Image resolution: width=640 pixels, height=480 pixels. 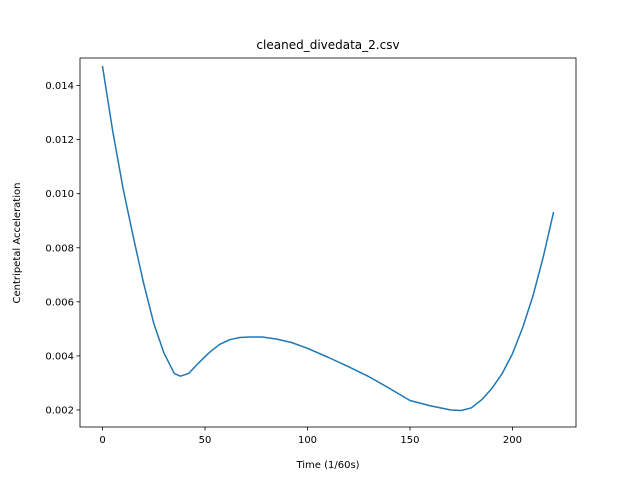 What do you see at coordinates (512, 440) in the screenshot?
I see `x-tick-label: 200` at bounding box center [512, 440].